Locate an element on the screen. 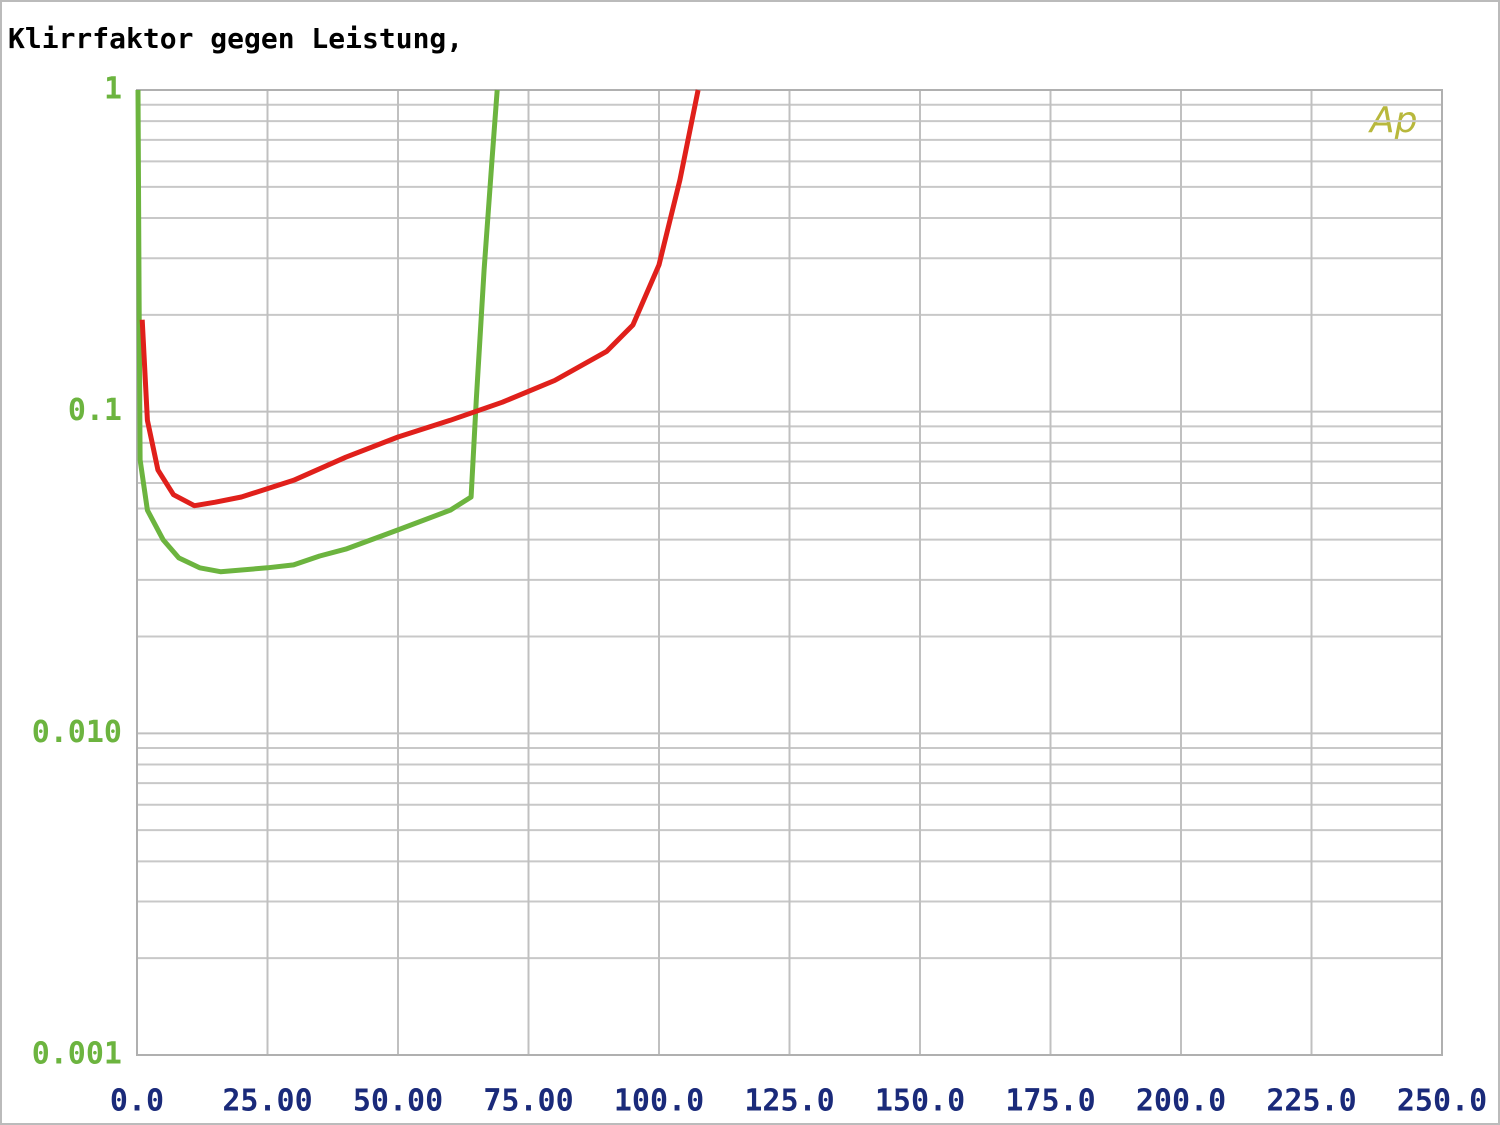 Image resolution: width=1500 pixels, height=1125 pixels. x-tick-label: 175.0 is located at coordinates (1050, 1101).